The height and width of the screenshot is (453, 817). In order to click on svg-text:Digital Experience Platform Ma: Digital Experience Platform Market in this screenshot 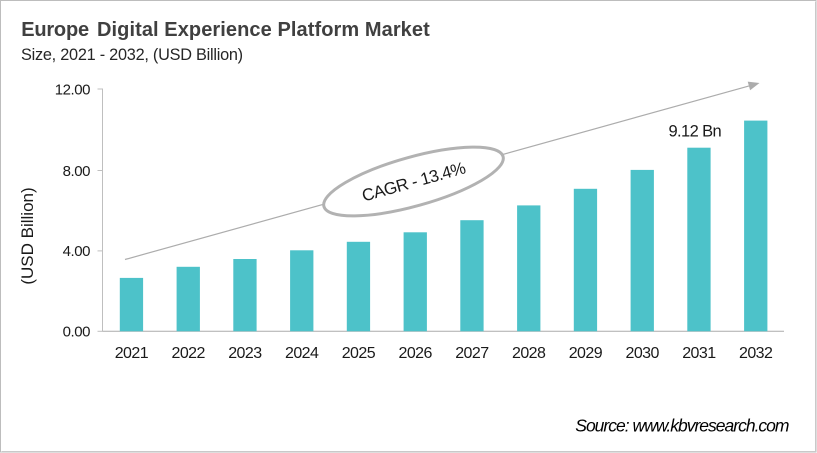, I will do `click(263, 30)`.